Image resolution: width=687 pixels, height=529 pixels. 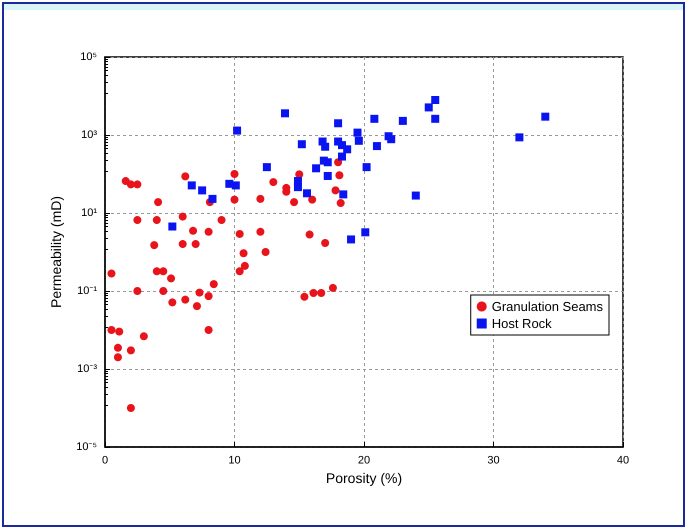 What do you see at coordinates (364, 478) in the screenshot?
I see `x-axis-title: Porosity (%)` at bounding box center [364, 478].